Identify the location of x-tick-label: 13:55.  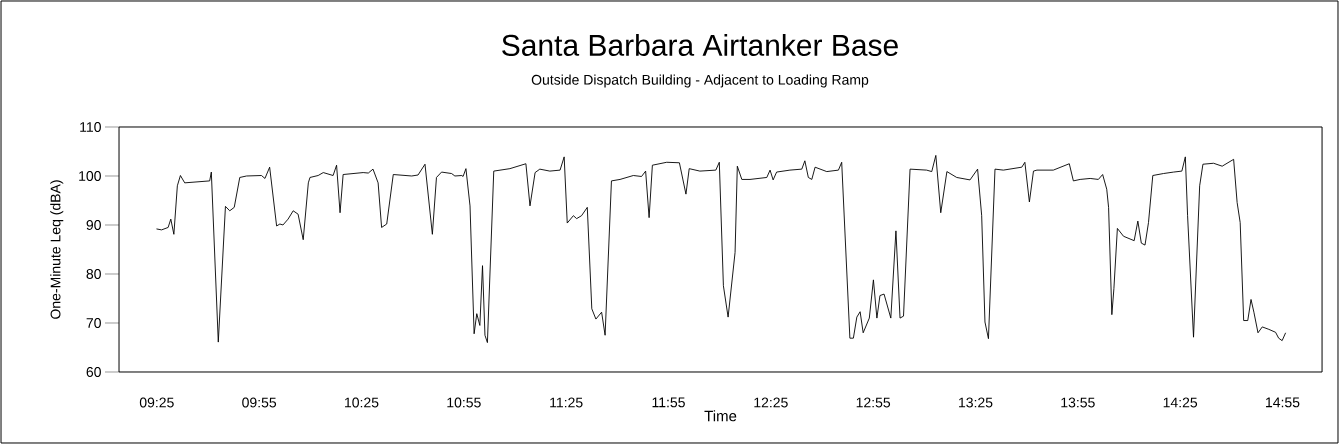
(1078, 402).